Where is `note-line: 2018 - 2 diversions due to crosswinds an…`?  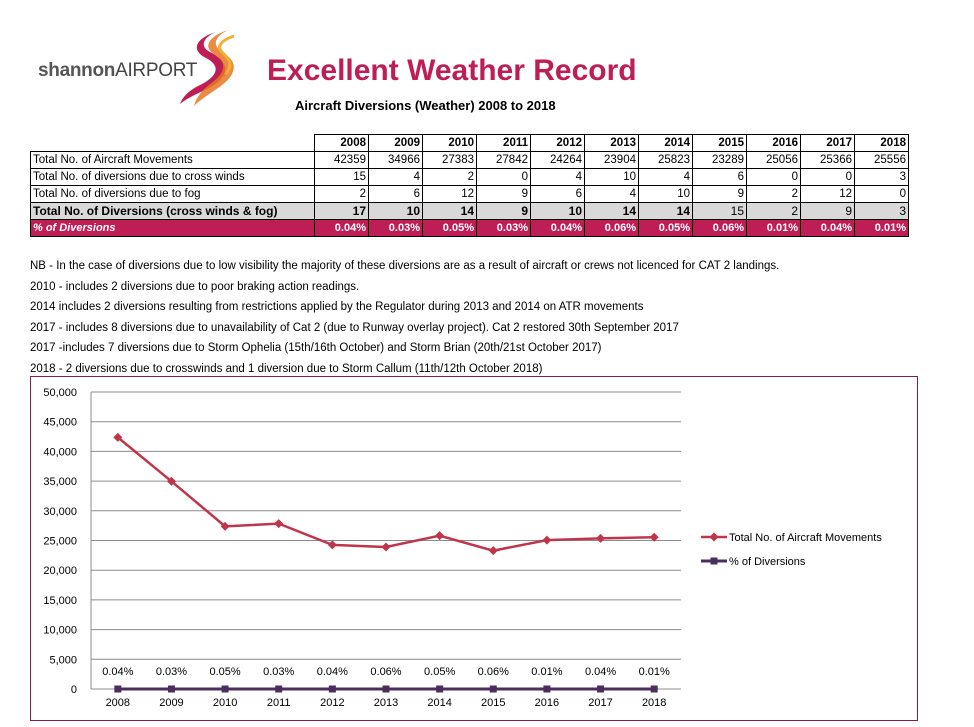 note-line: 2018 - 2 diversions due to crosswinds an… is located at coordinates (286, 368).